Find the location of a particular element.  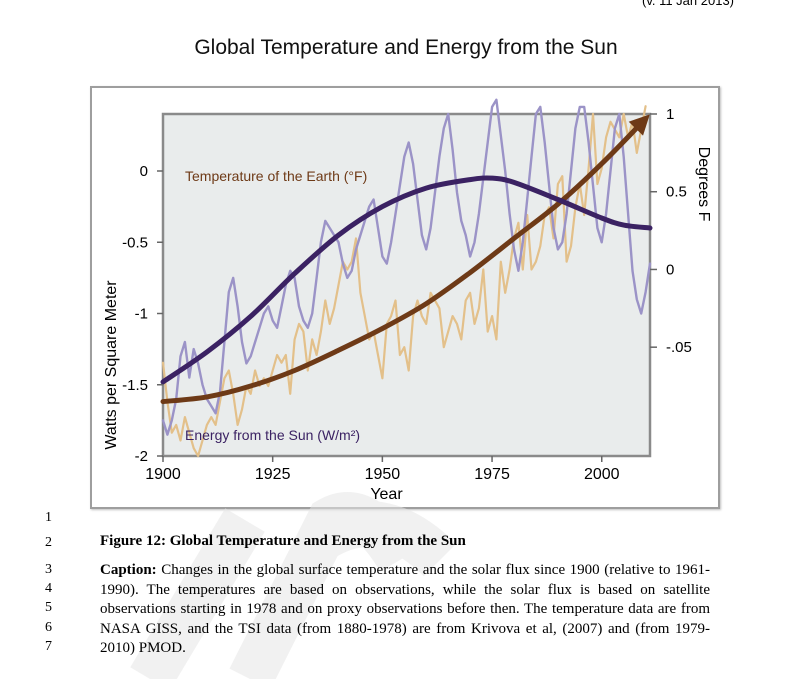

y-right-tick-label: 0.5 is located at coordinates (676, 192).